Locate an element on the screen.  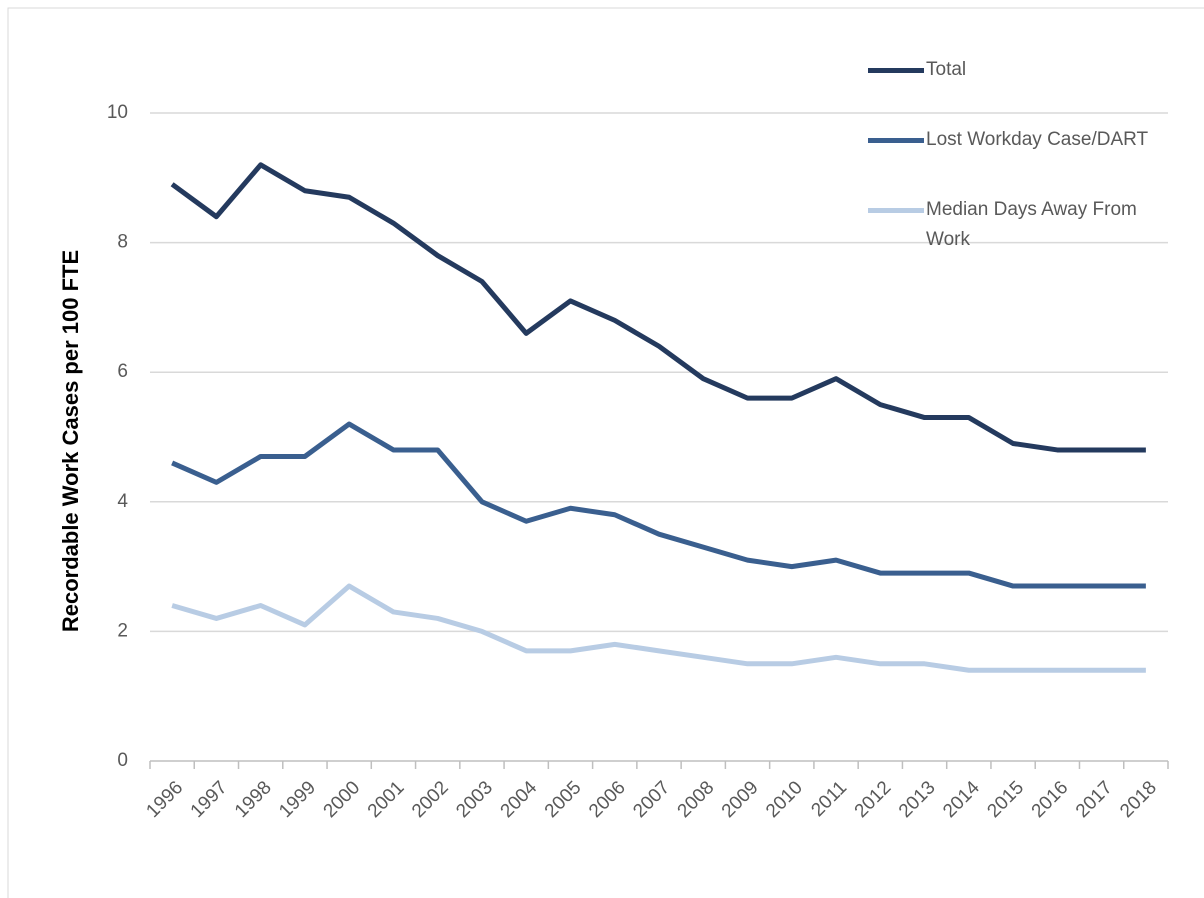
x-tick-label: 2001 is located at coordinates (386, 799).